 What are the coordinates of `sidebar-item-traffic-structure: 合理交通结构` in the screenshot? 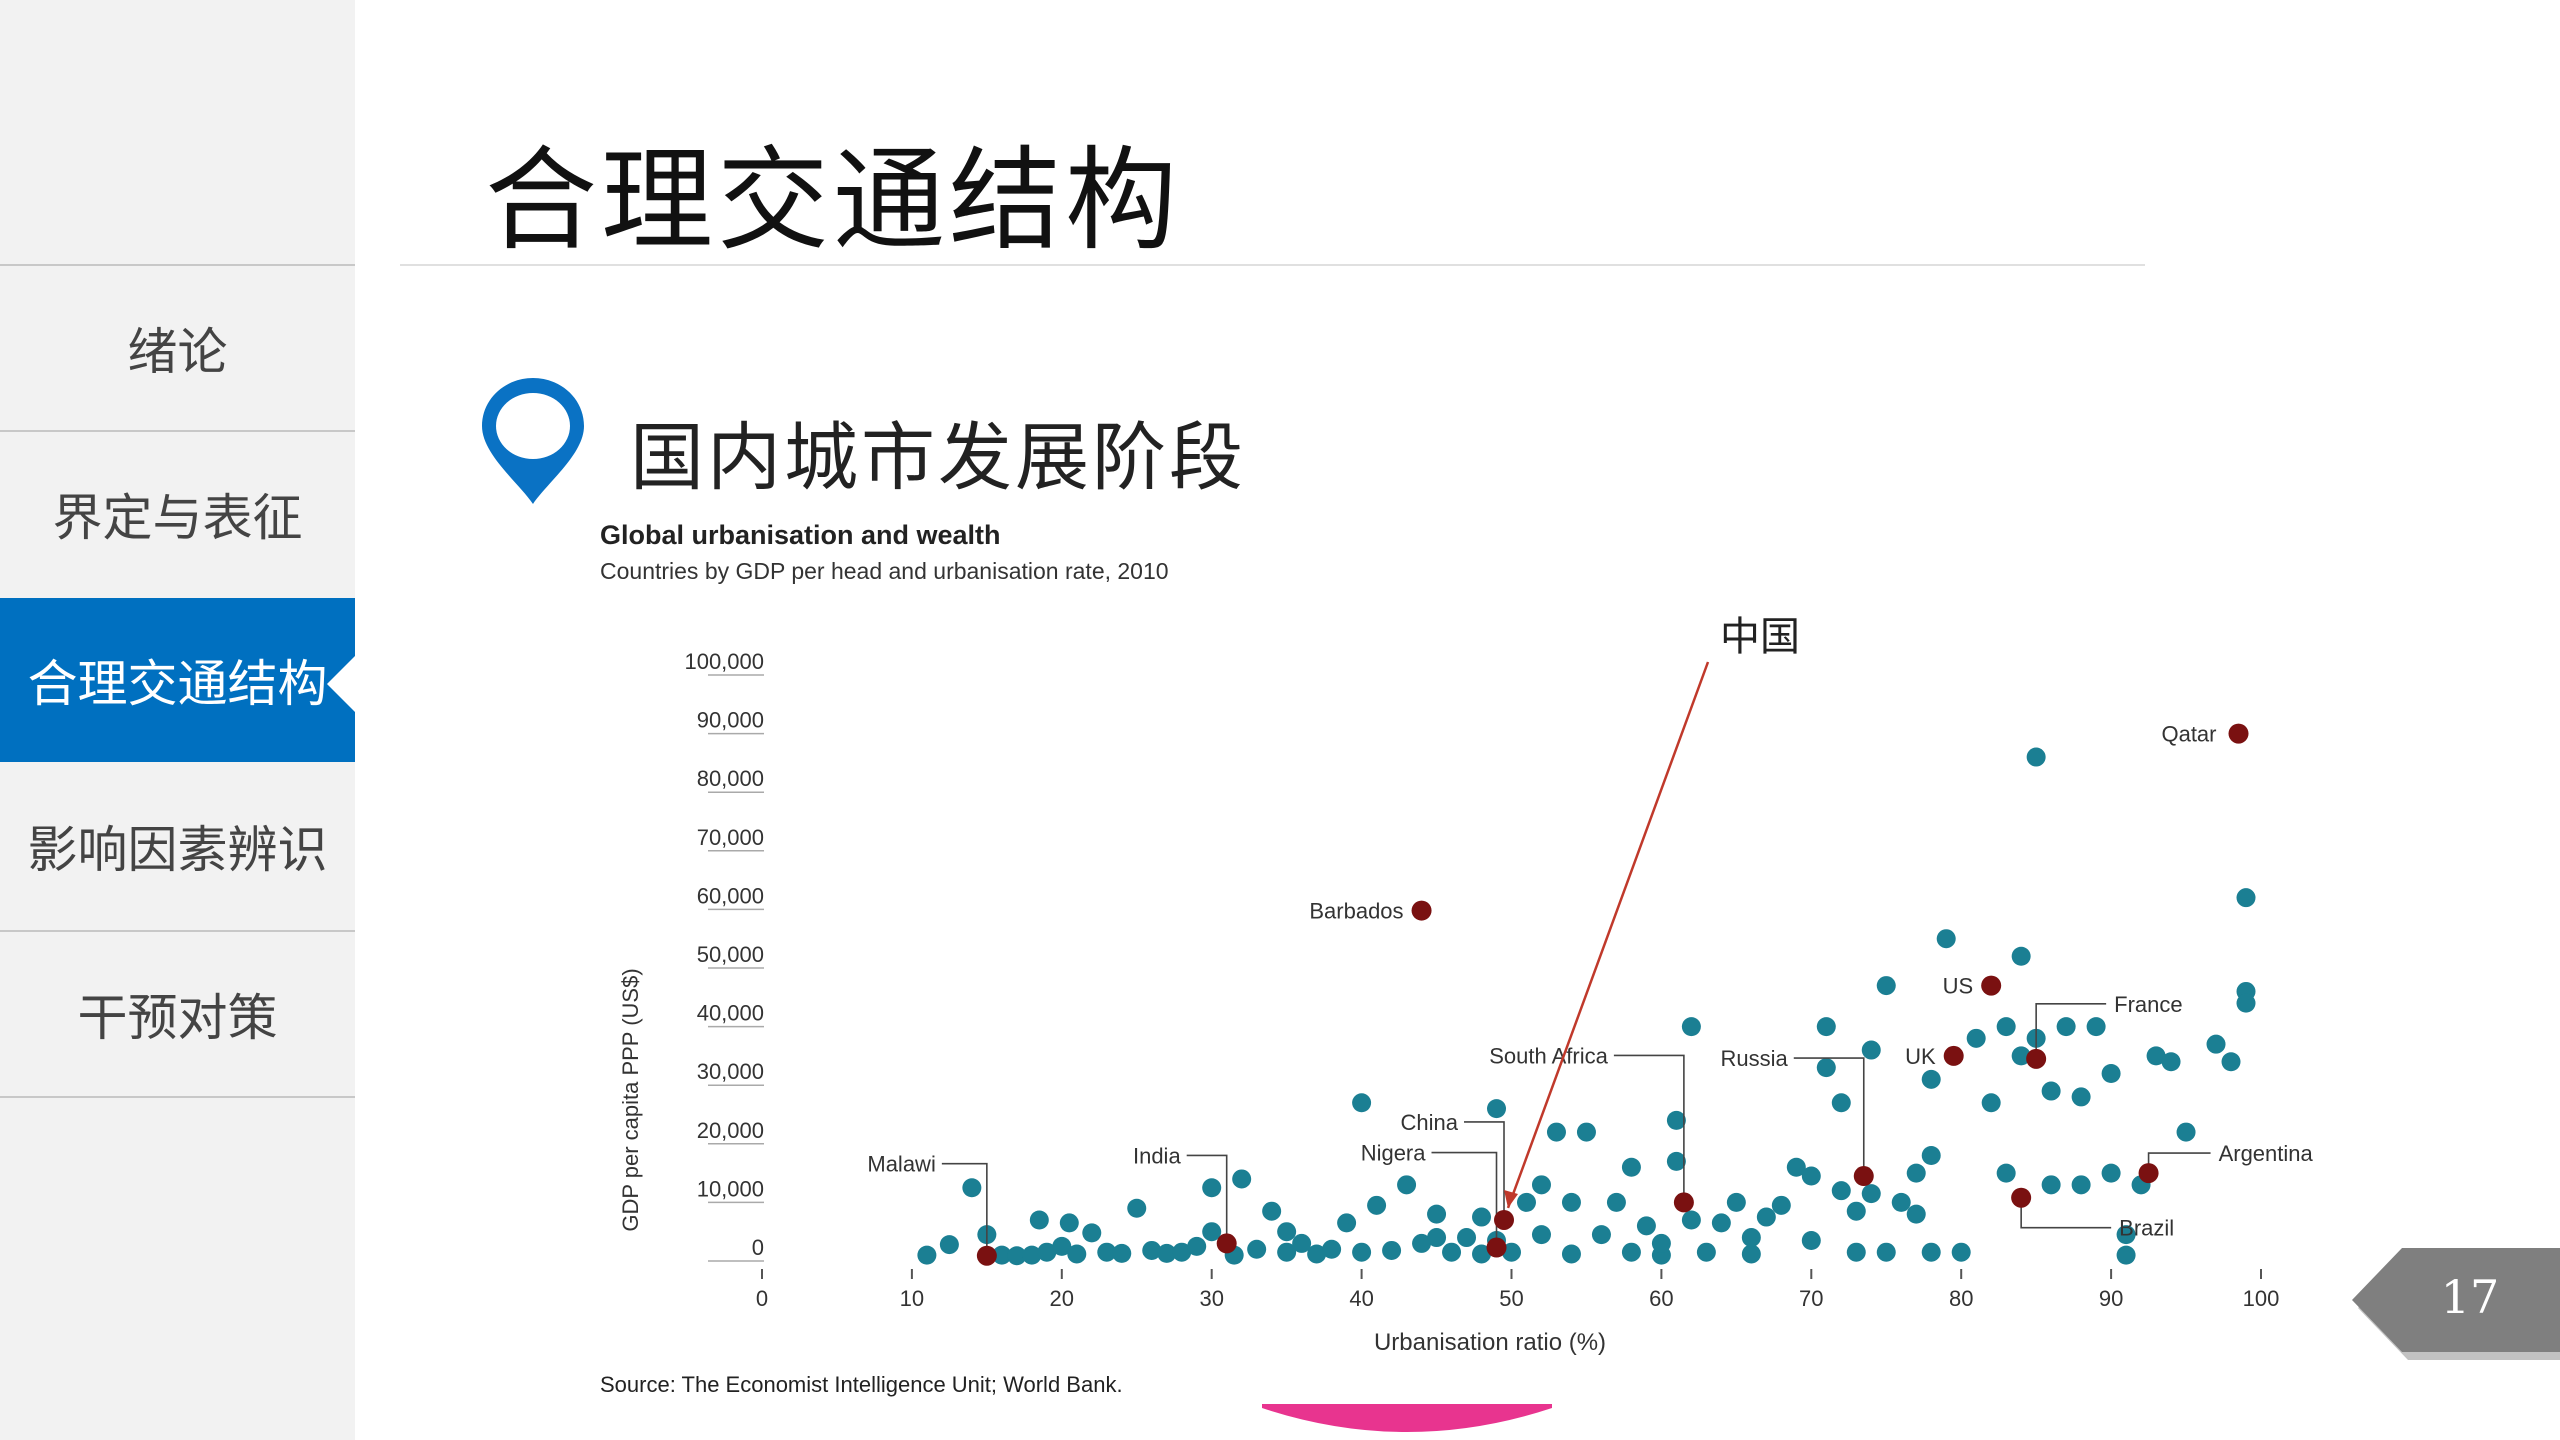 It's located at (177, 680).